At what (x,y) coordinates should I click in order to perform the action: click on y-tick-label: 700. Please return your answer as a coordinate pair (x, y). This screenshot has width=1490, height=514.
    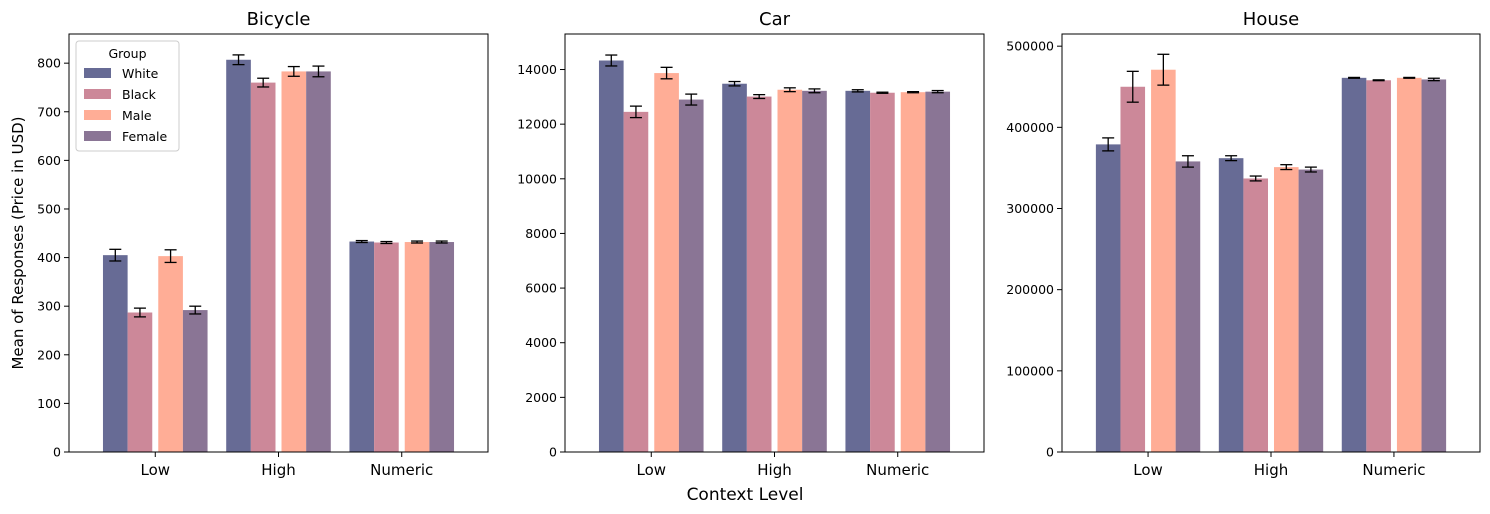
    Looking at the image, I should click on (49, 111).